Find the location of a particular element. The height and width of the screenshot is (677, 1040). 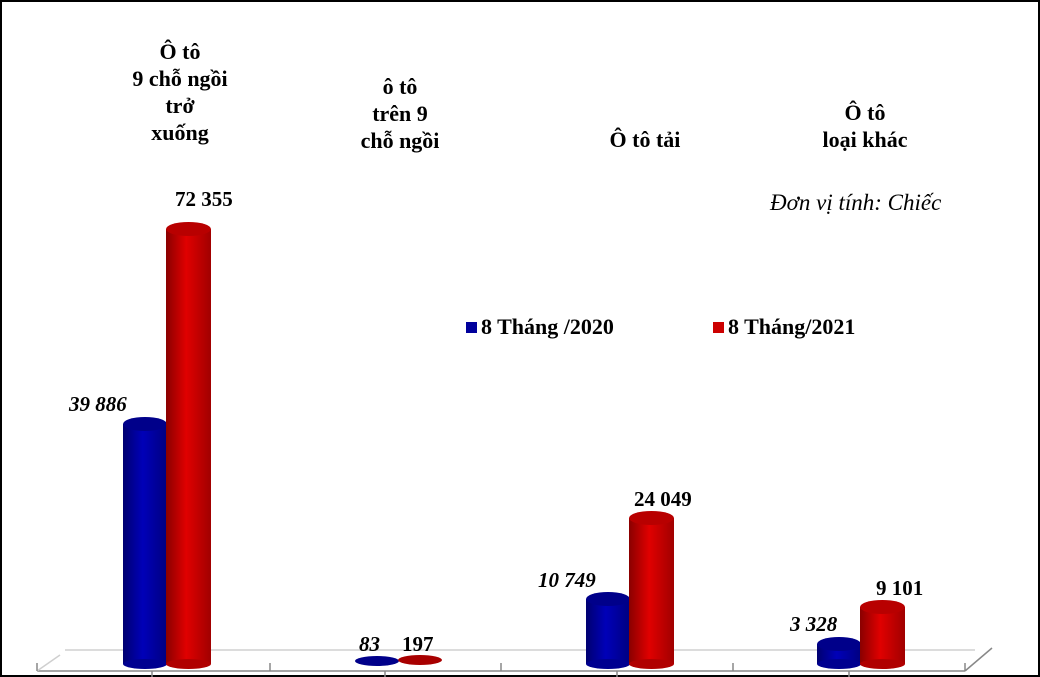

data-label-2020-cat2: 10 749 is located at coordinates (567, 580).